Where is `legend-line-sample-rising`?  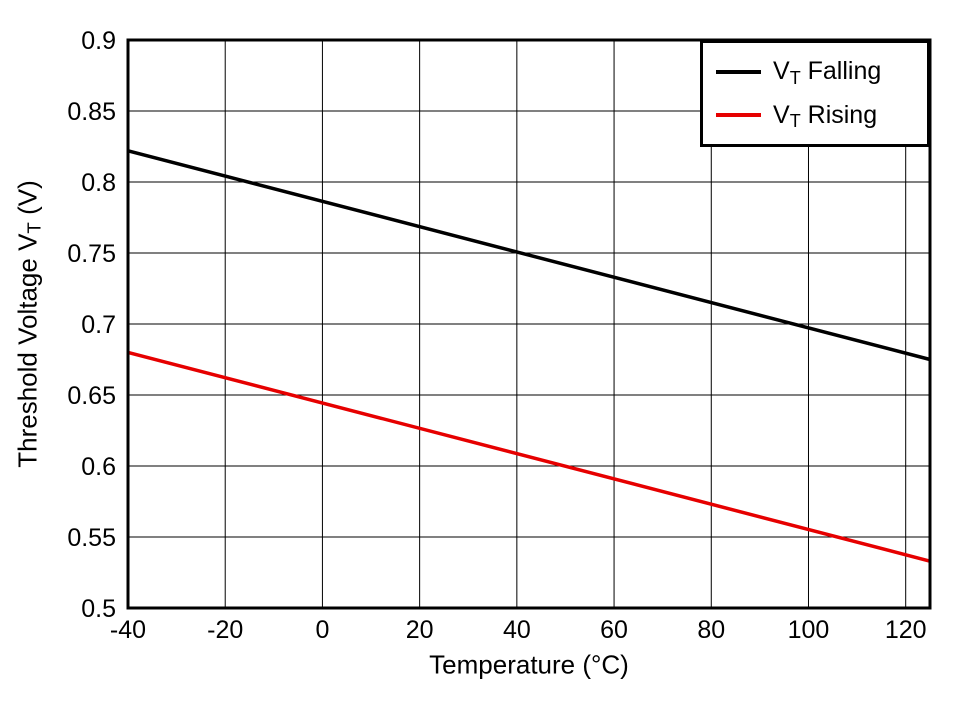
legend-line-sample-rising is located at coordinates (738, 115).